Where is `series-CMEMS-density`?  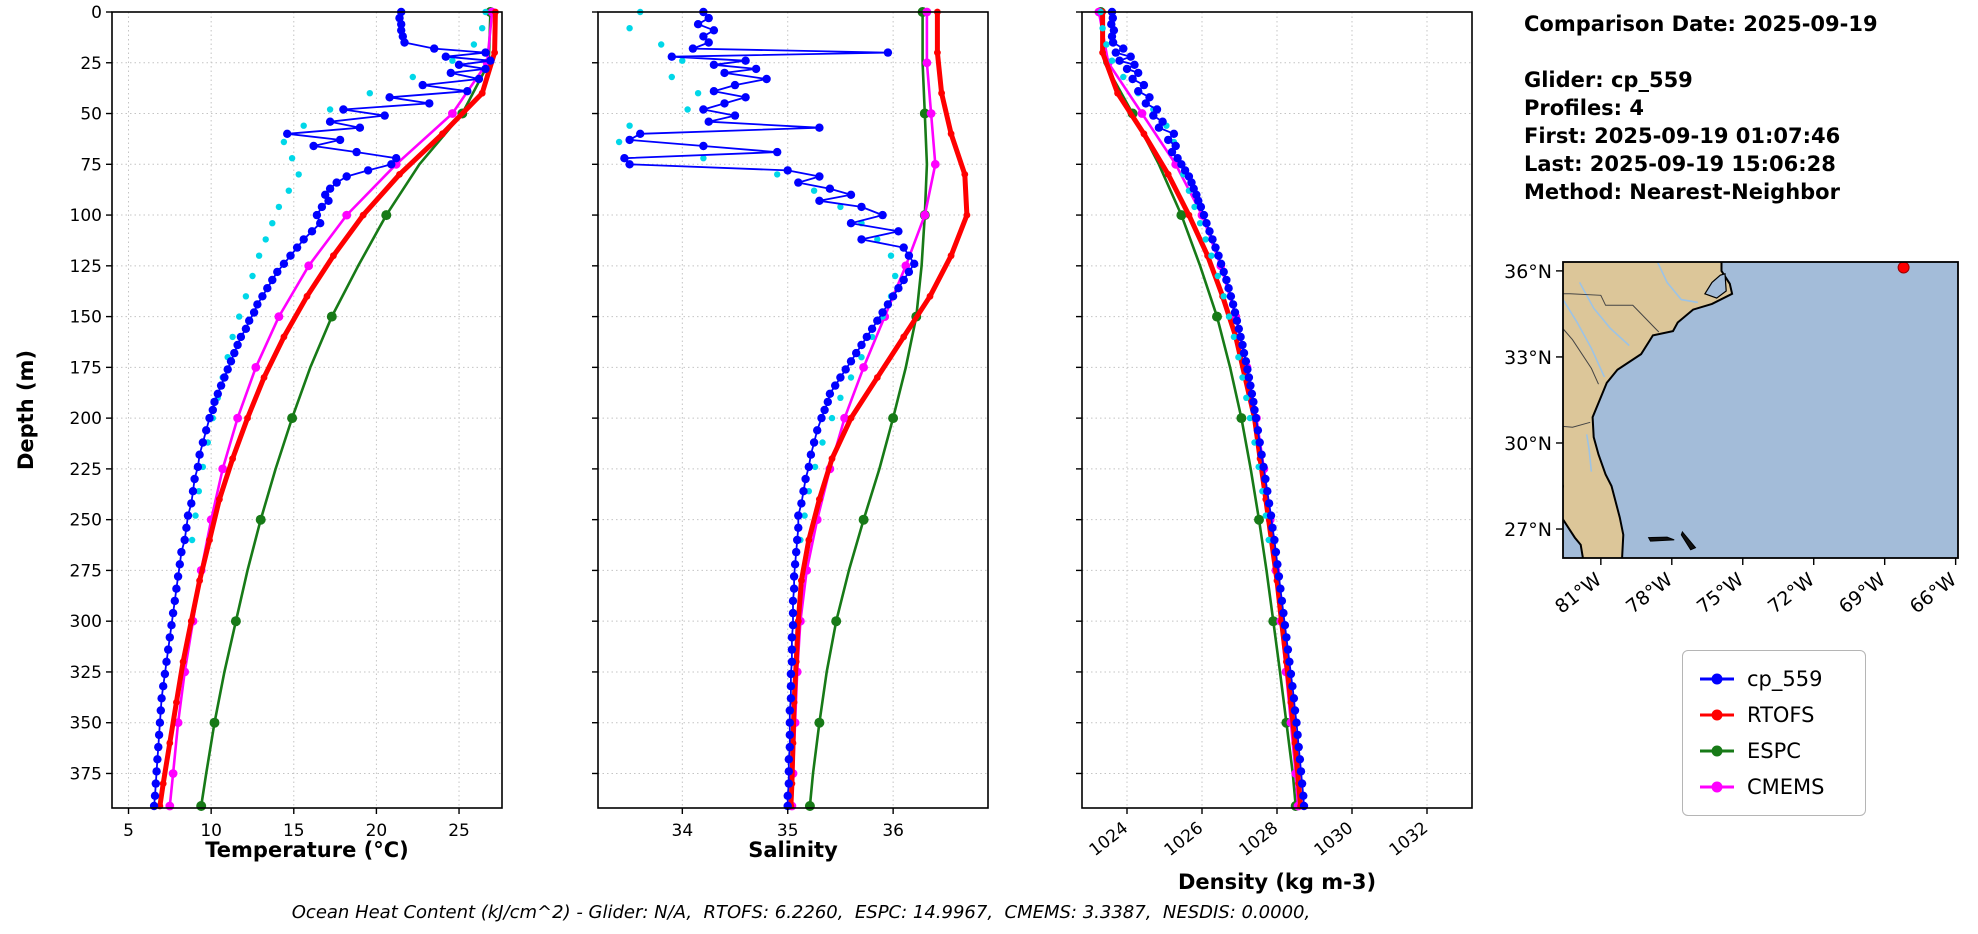 series-CMEMS-density is located at coordinates (1198, 409).